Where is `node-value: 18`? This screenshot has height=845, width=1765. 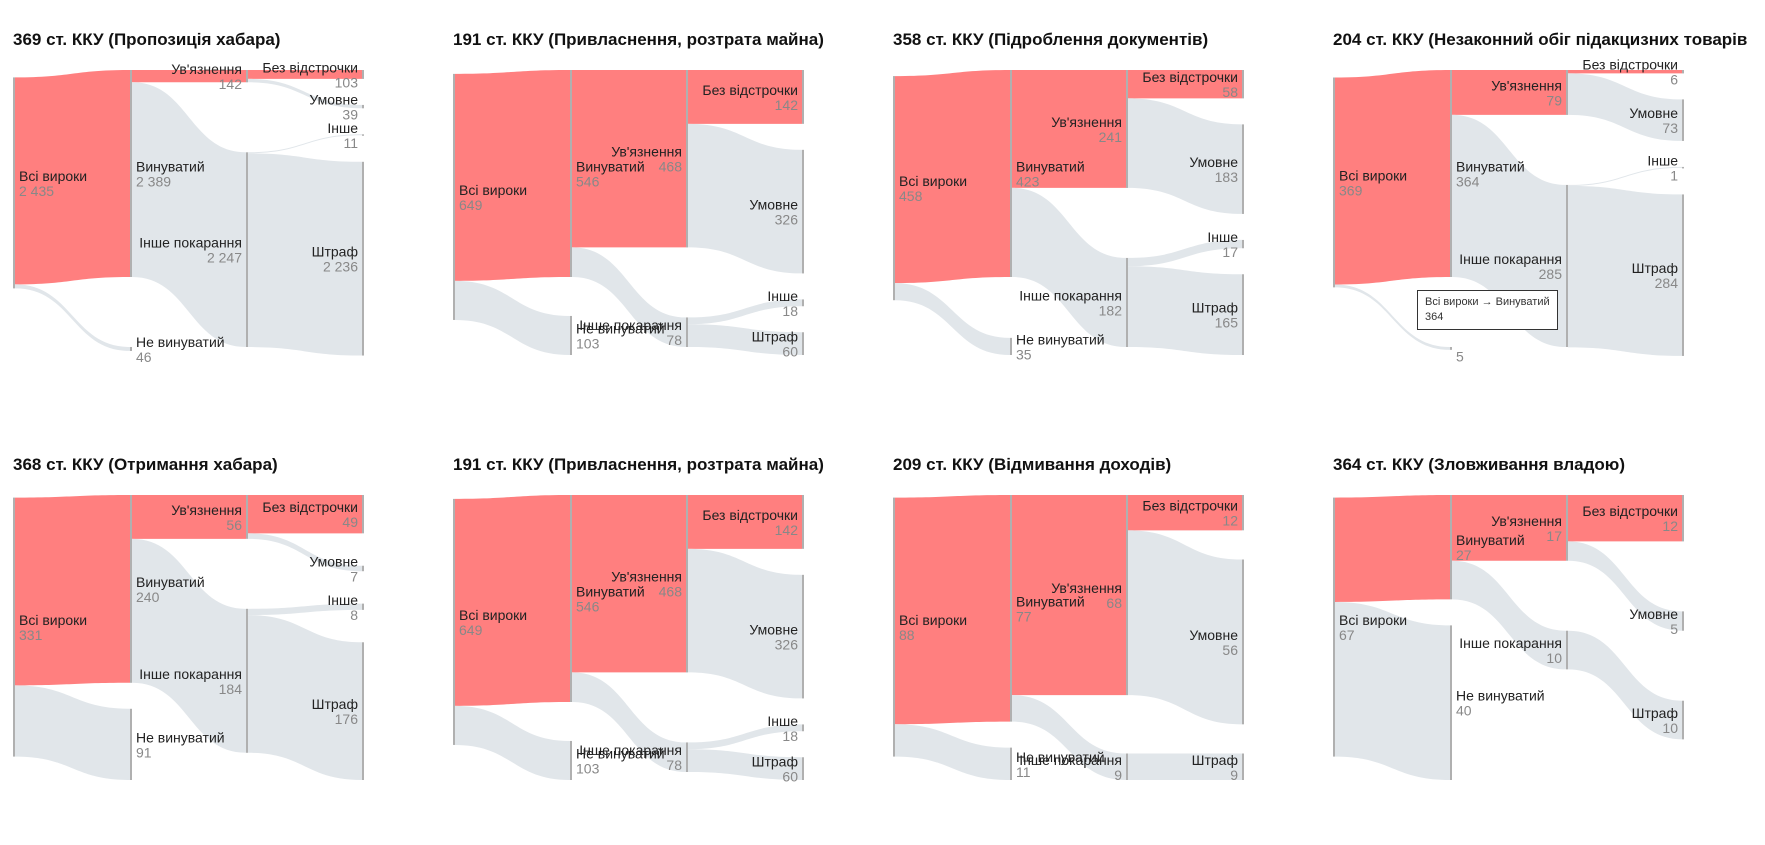
node-value: 18 is located at coordinates (790, 311).